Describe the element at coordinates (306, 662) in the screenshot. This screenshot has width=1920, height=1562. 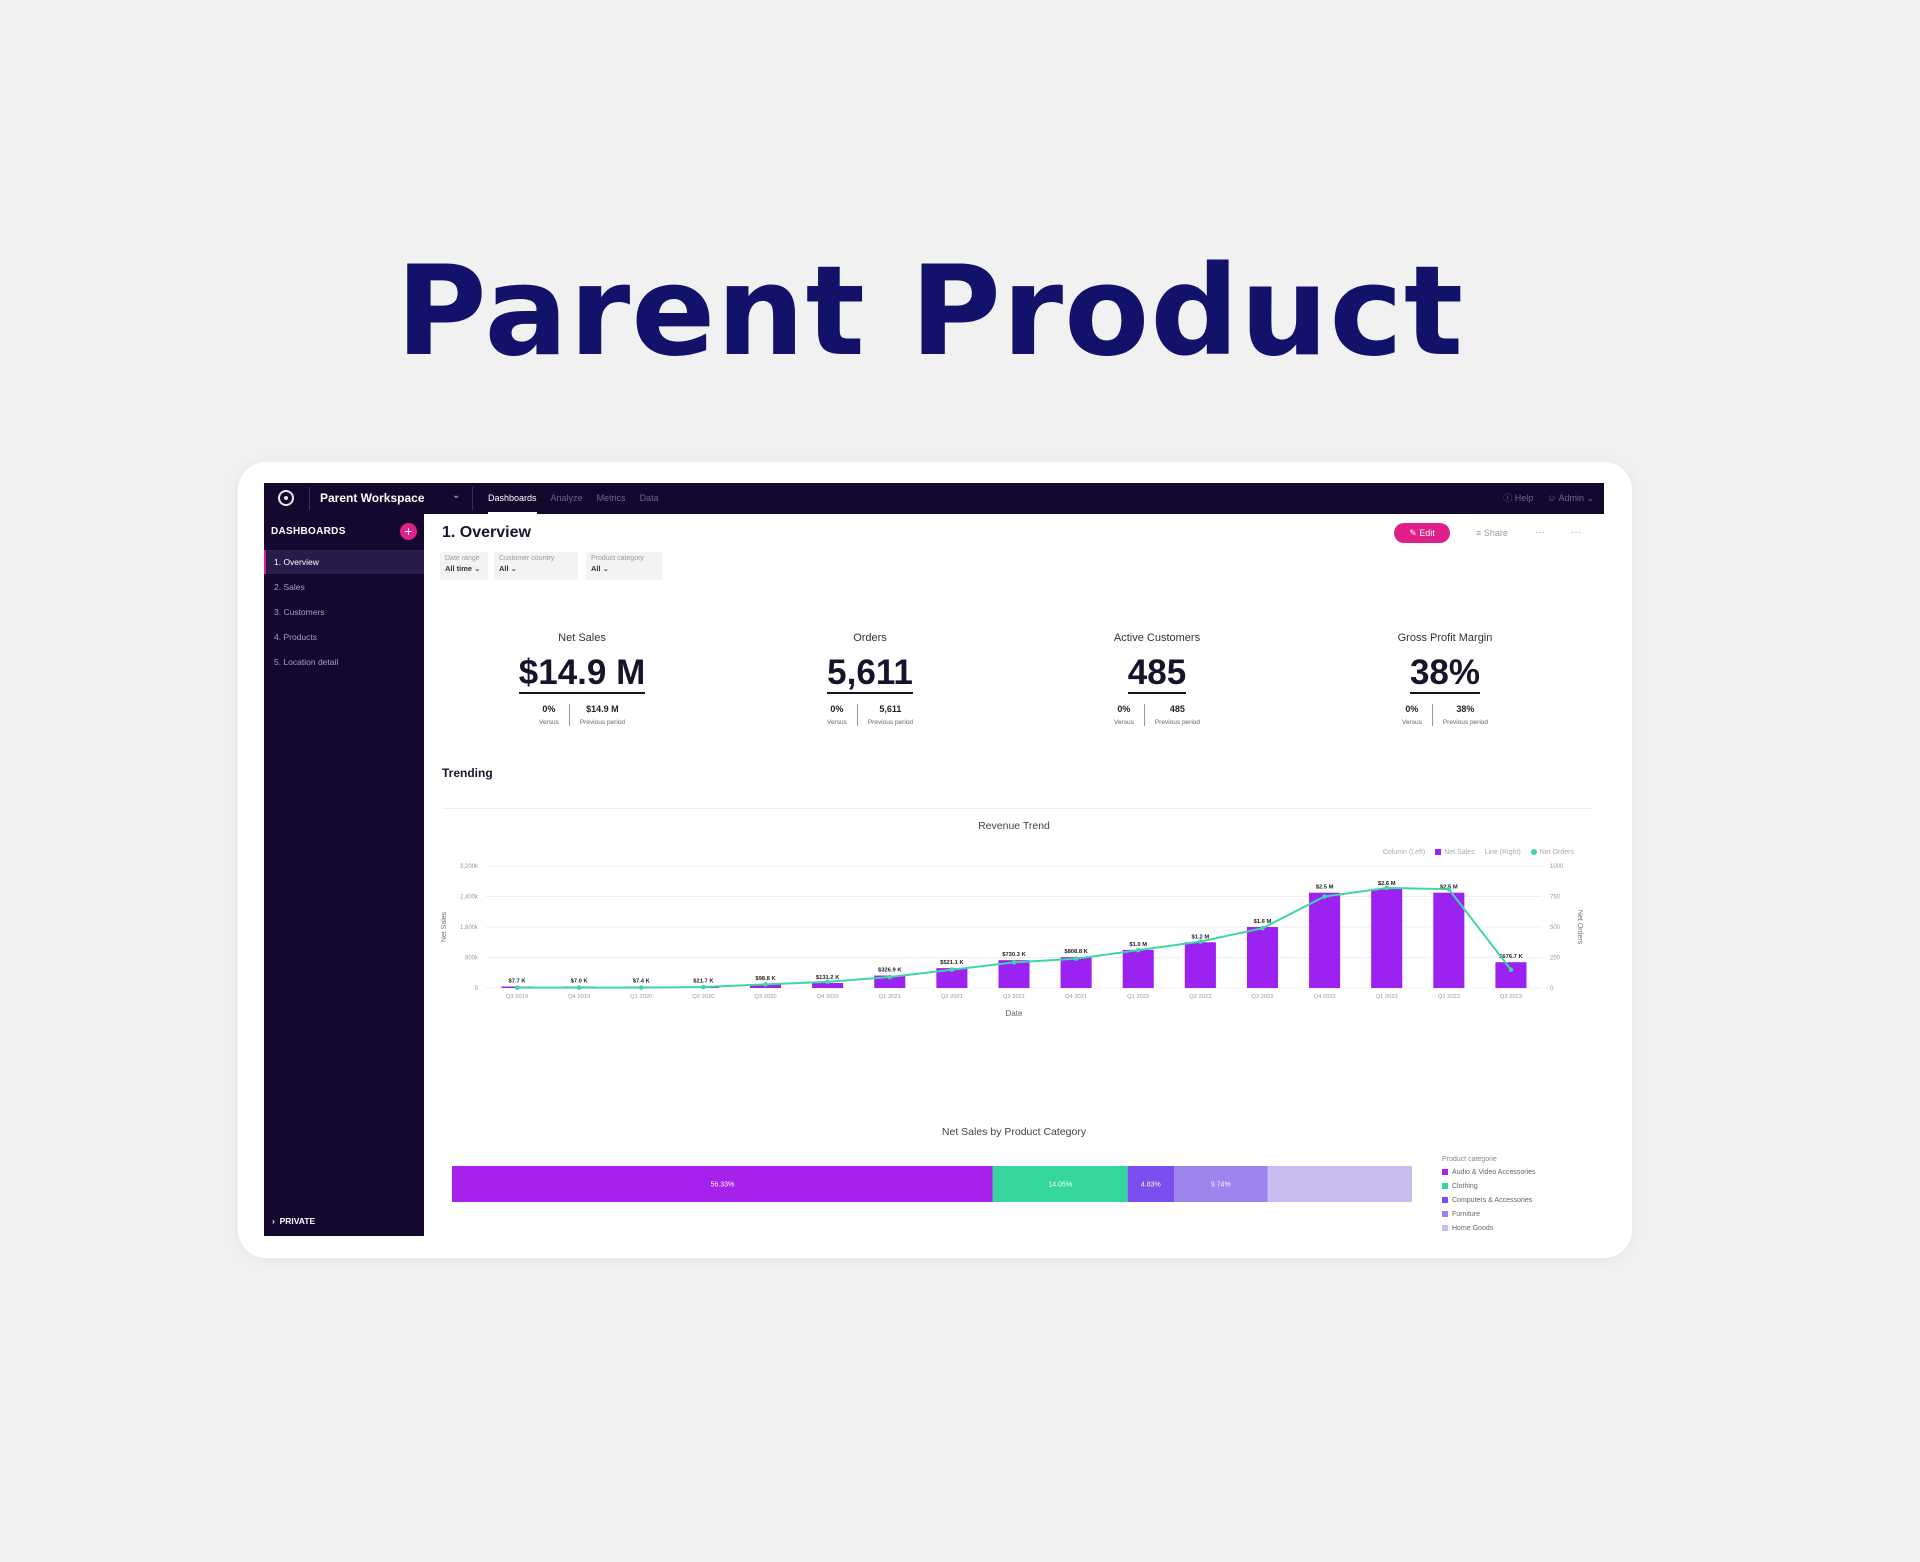
I see `sidebar-item-location-detail: 5. Location detail` at that location.